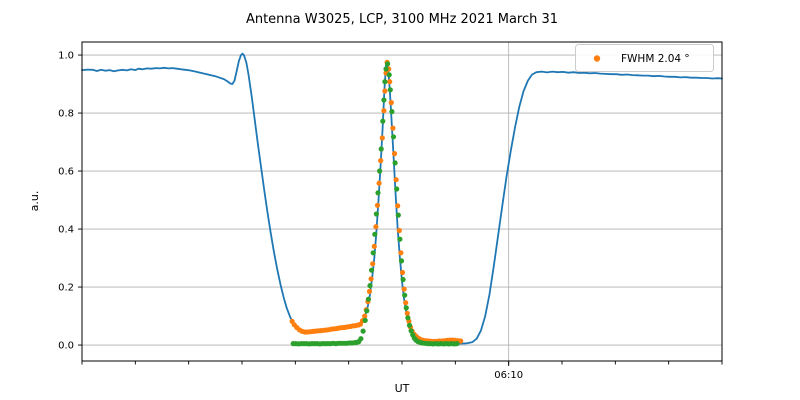 The height and width of the screenshot is (400, 800). Describe the element at coordinates (66, 56) in the screenshot. I see `y-tick-label: 1.0` at that location.